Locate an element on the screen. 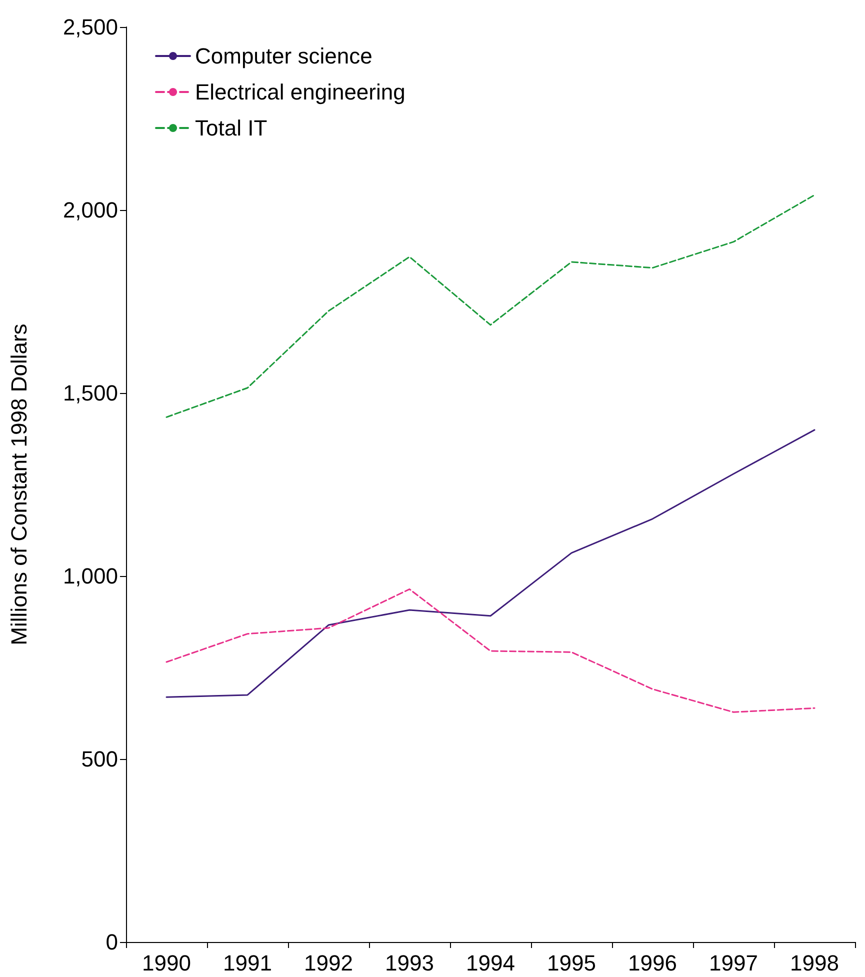 The height and width of the screenshot is (977, 865). y-tick-label: 500 is located at coordinates (99, 759).